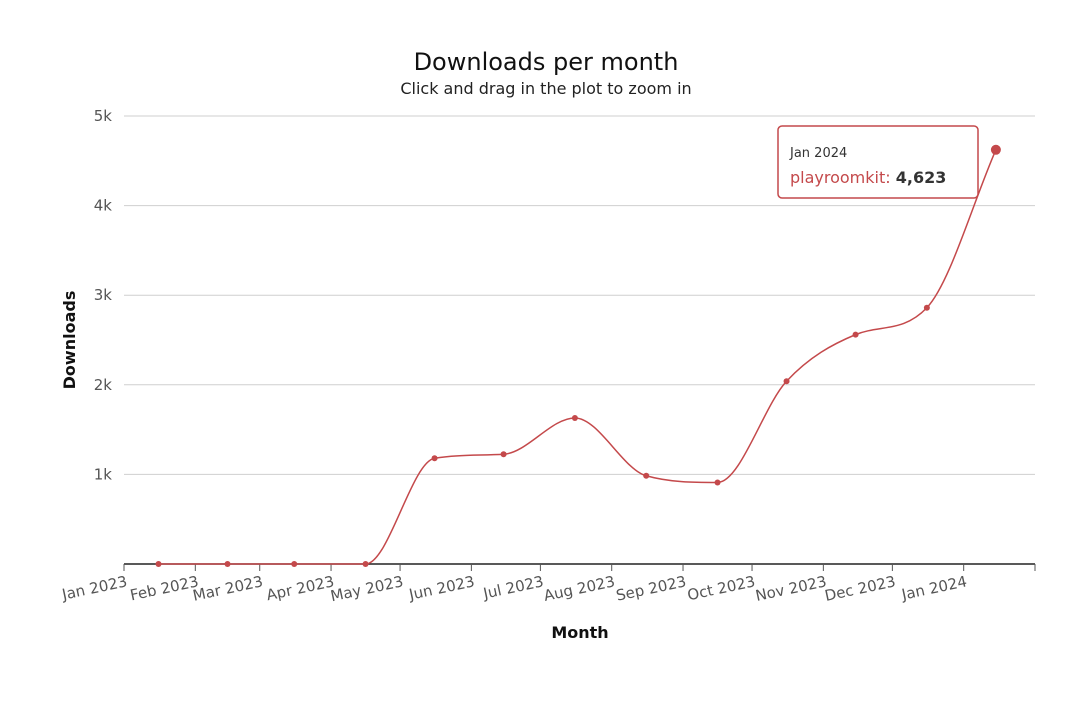  What do you see at coordinates (650, 588) in the screenshot?
I see `x-tick-label: Sep 2023` at bounding box center [650, 588].